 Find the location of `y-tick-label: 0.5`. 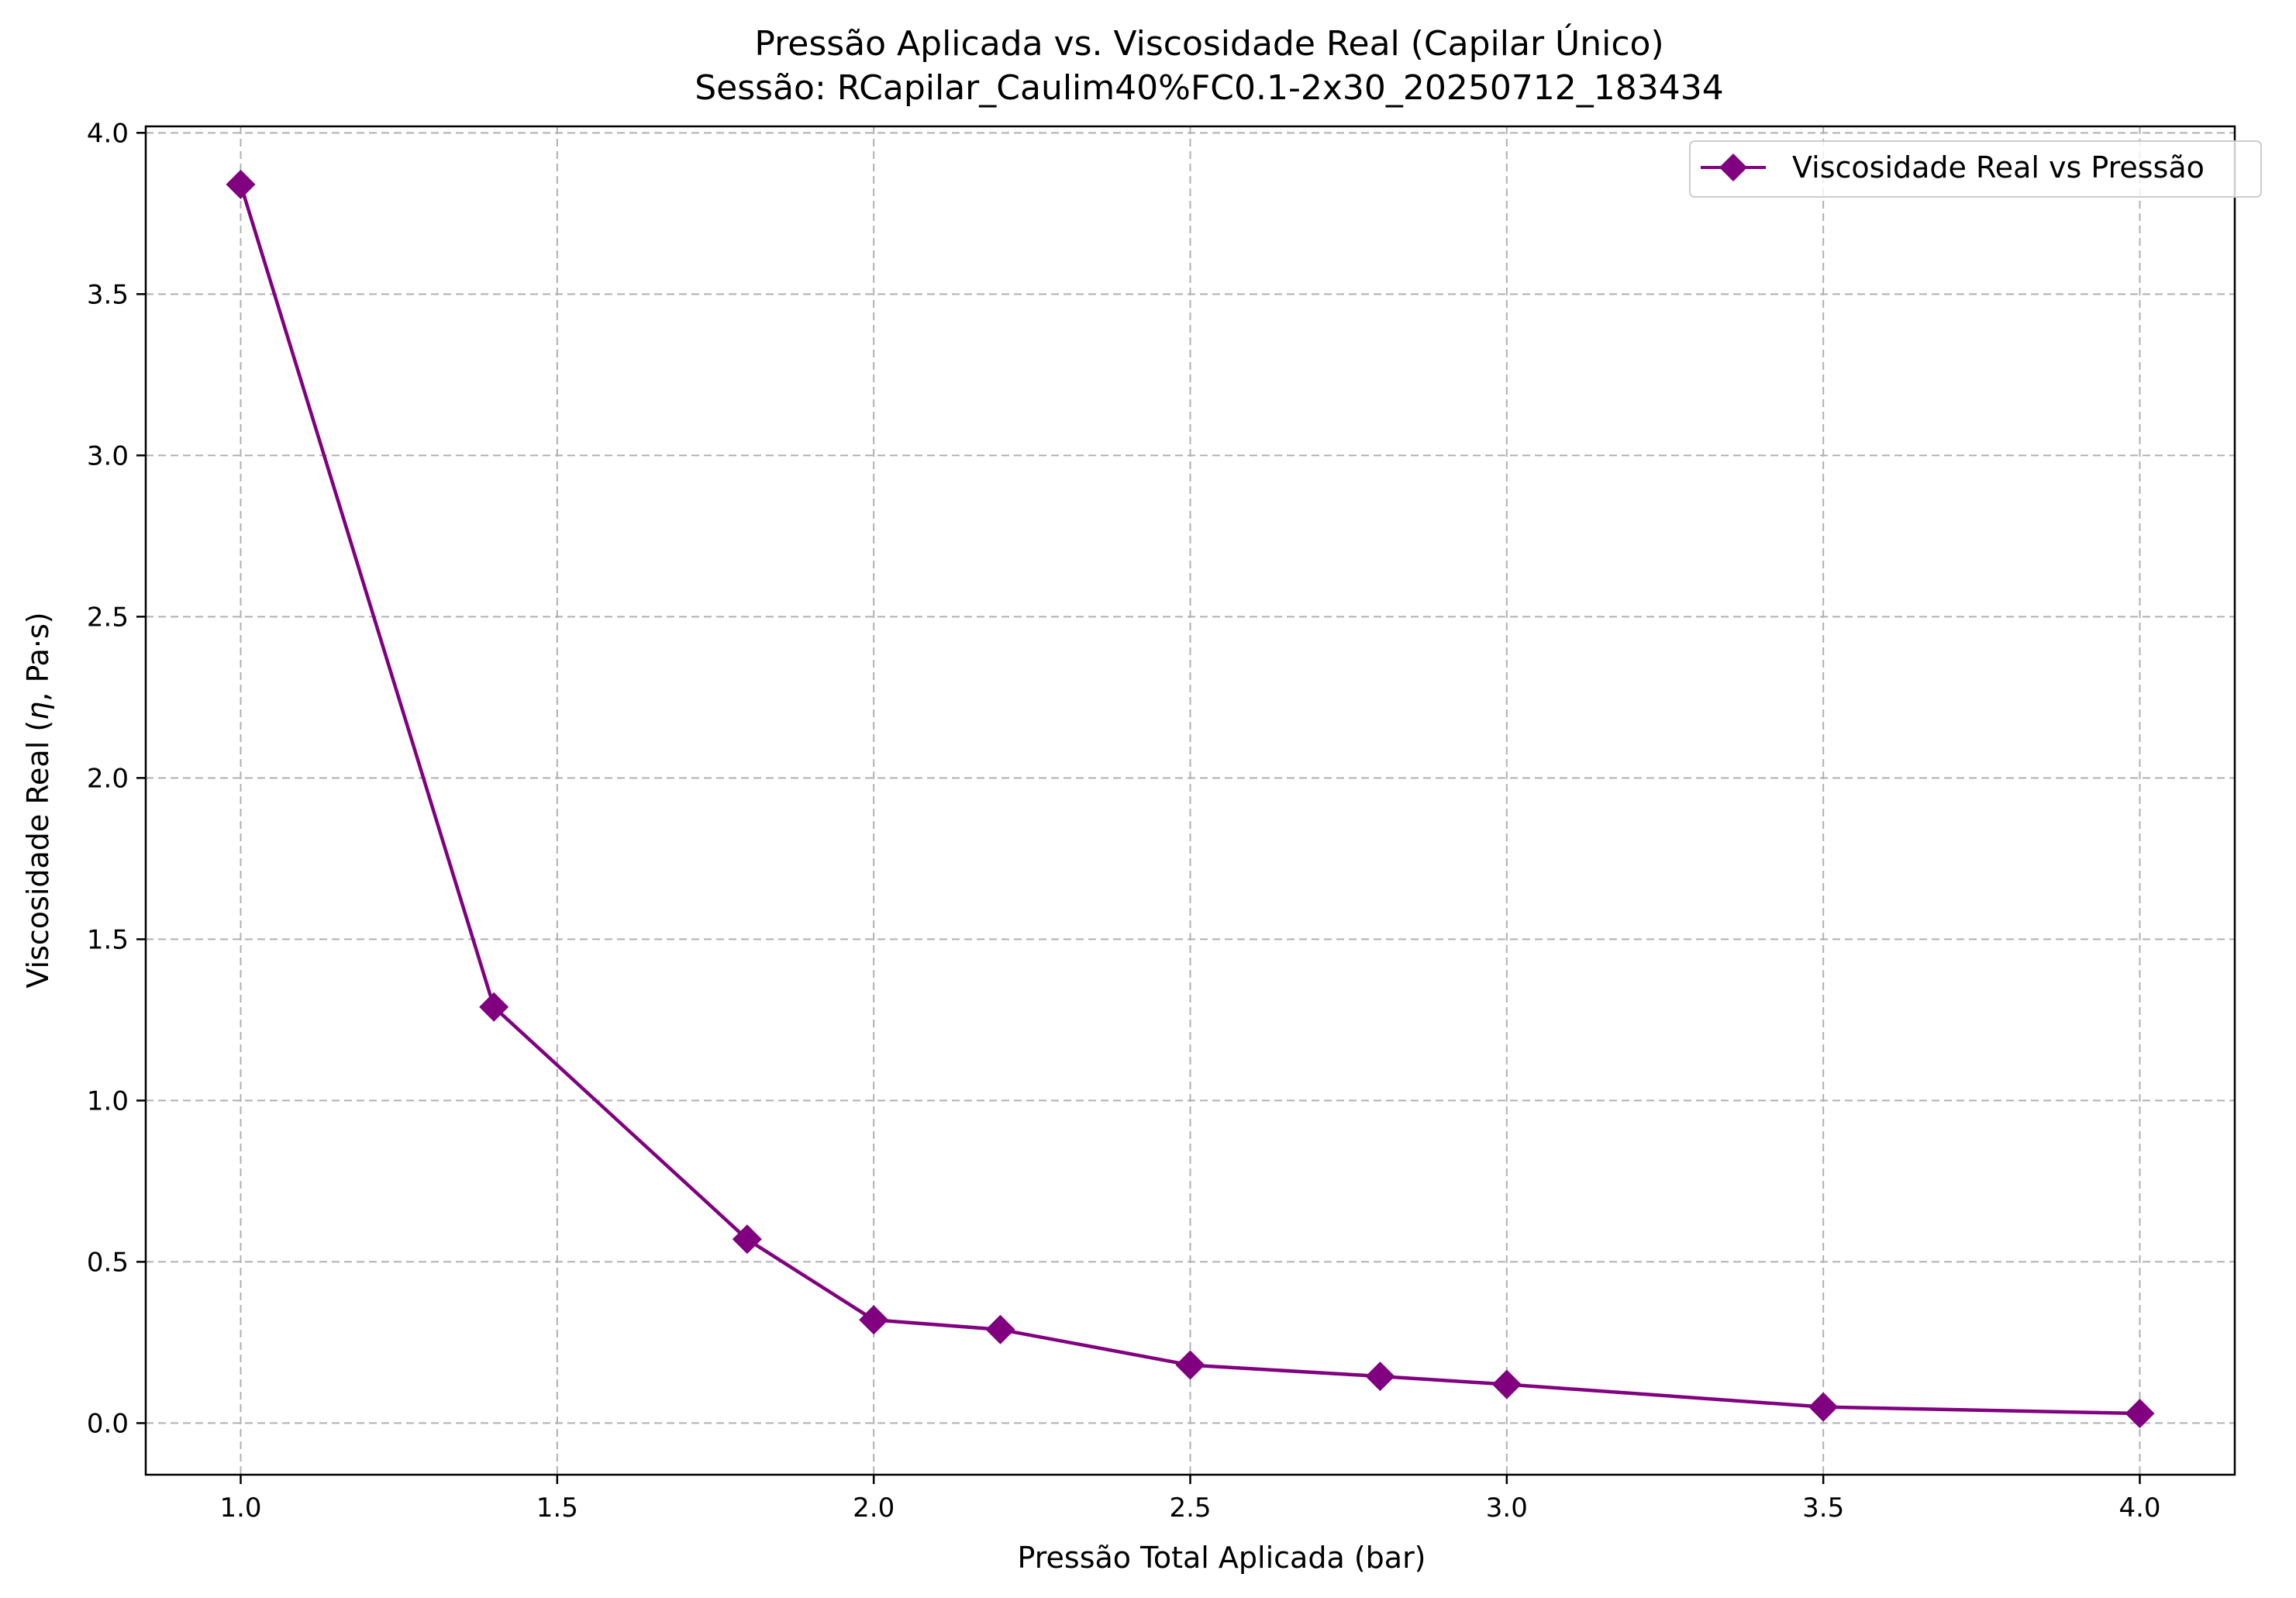

y-tick-label: 0.5 is located at coordinates (108, 1262).